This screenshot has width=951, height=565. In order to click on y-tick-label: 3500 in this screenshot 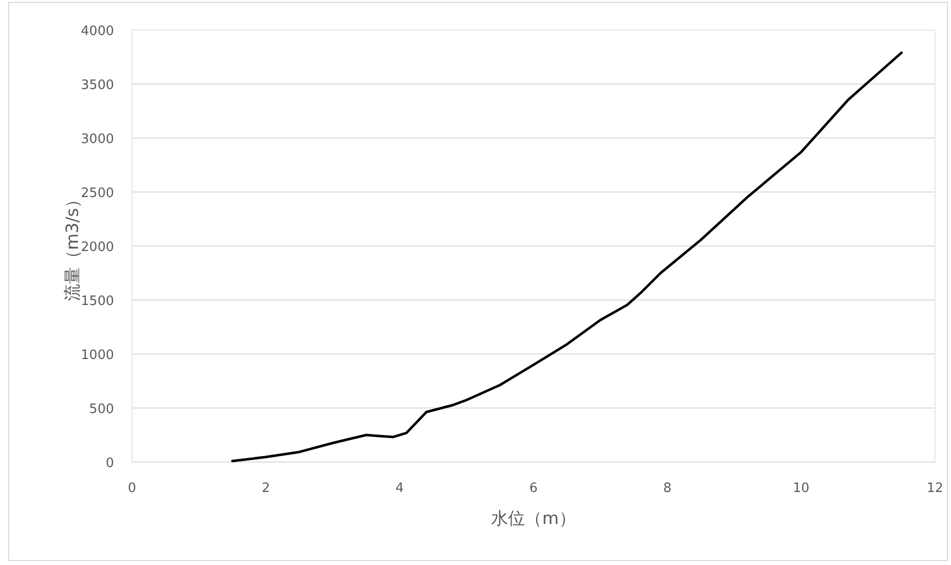, I will do `click(97, 85)`.